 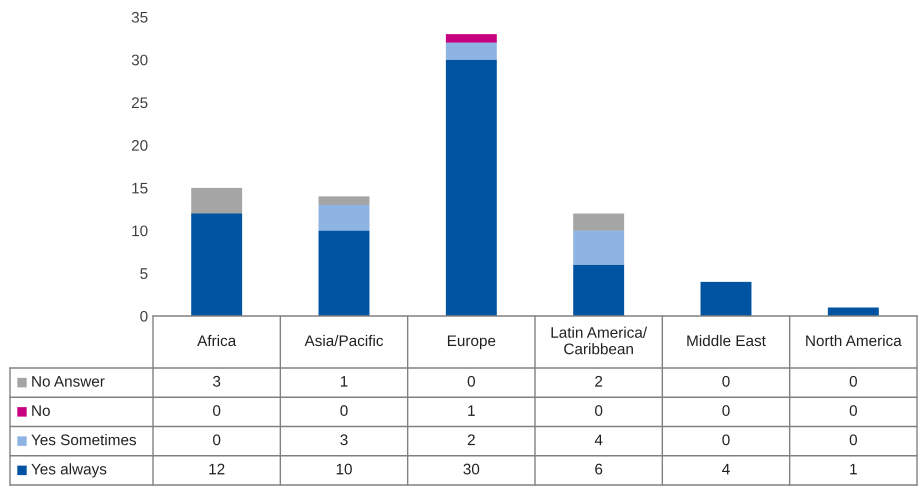 What do you see at coordinates (140, 102) in the screenshot?
I see `y-tick-label: 25` at bounding box center [140, 102].